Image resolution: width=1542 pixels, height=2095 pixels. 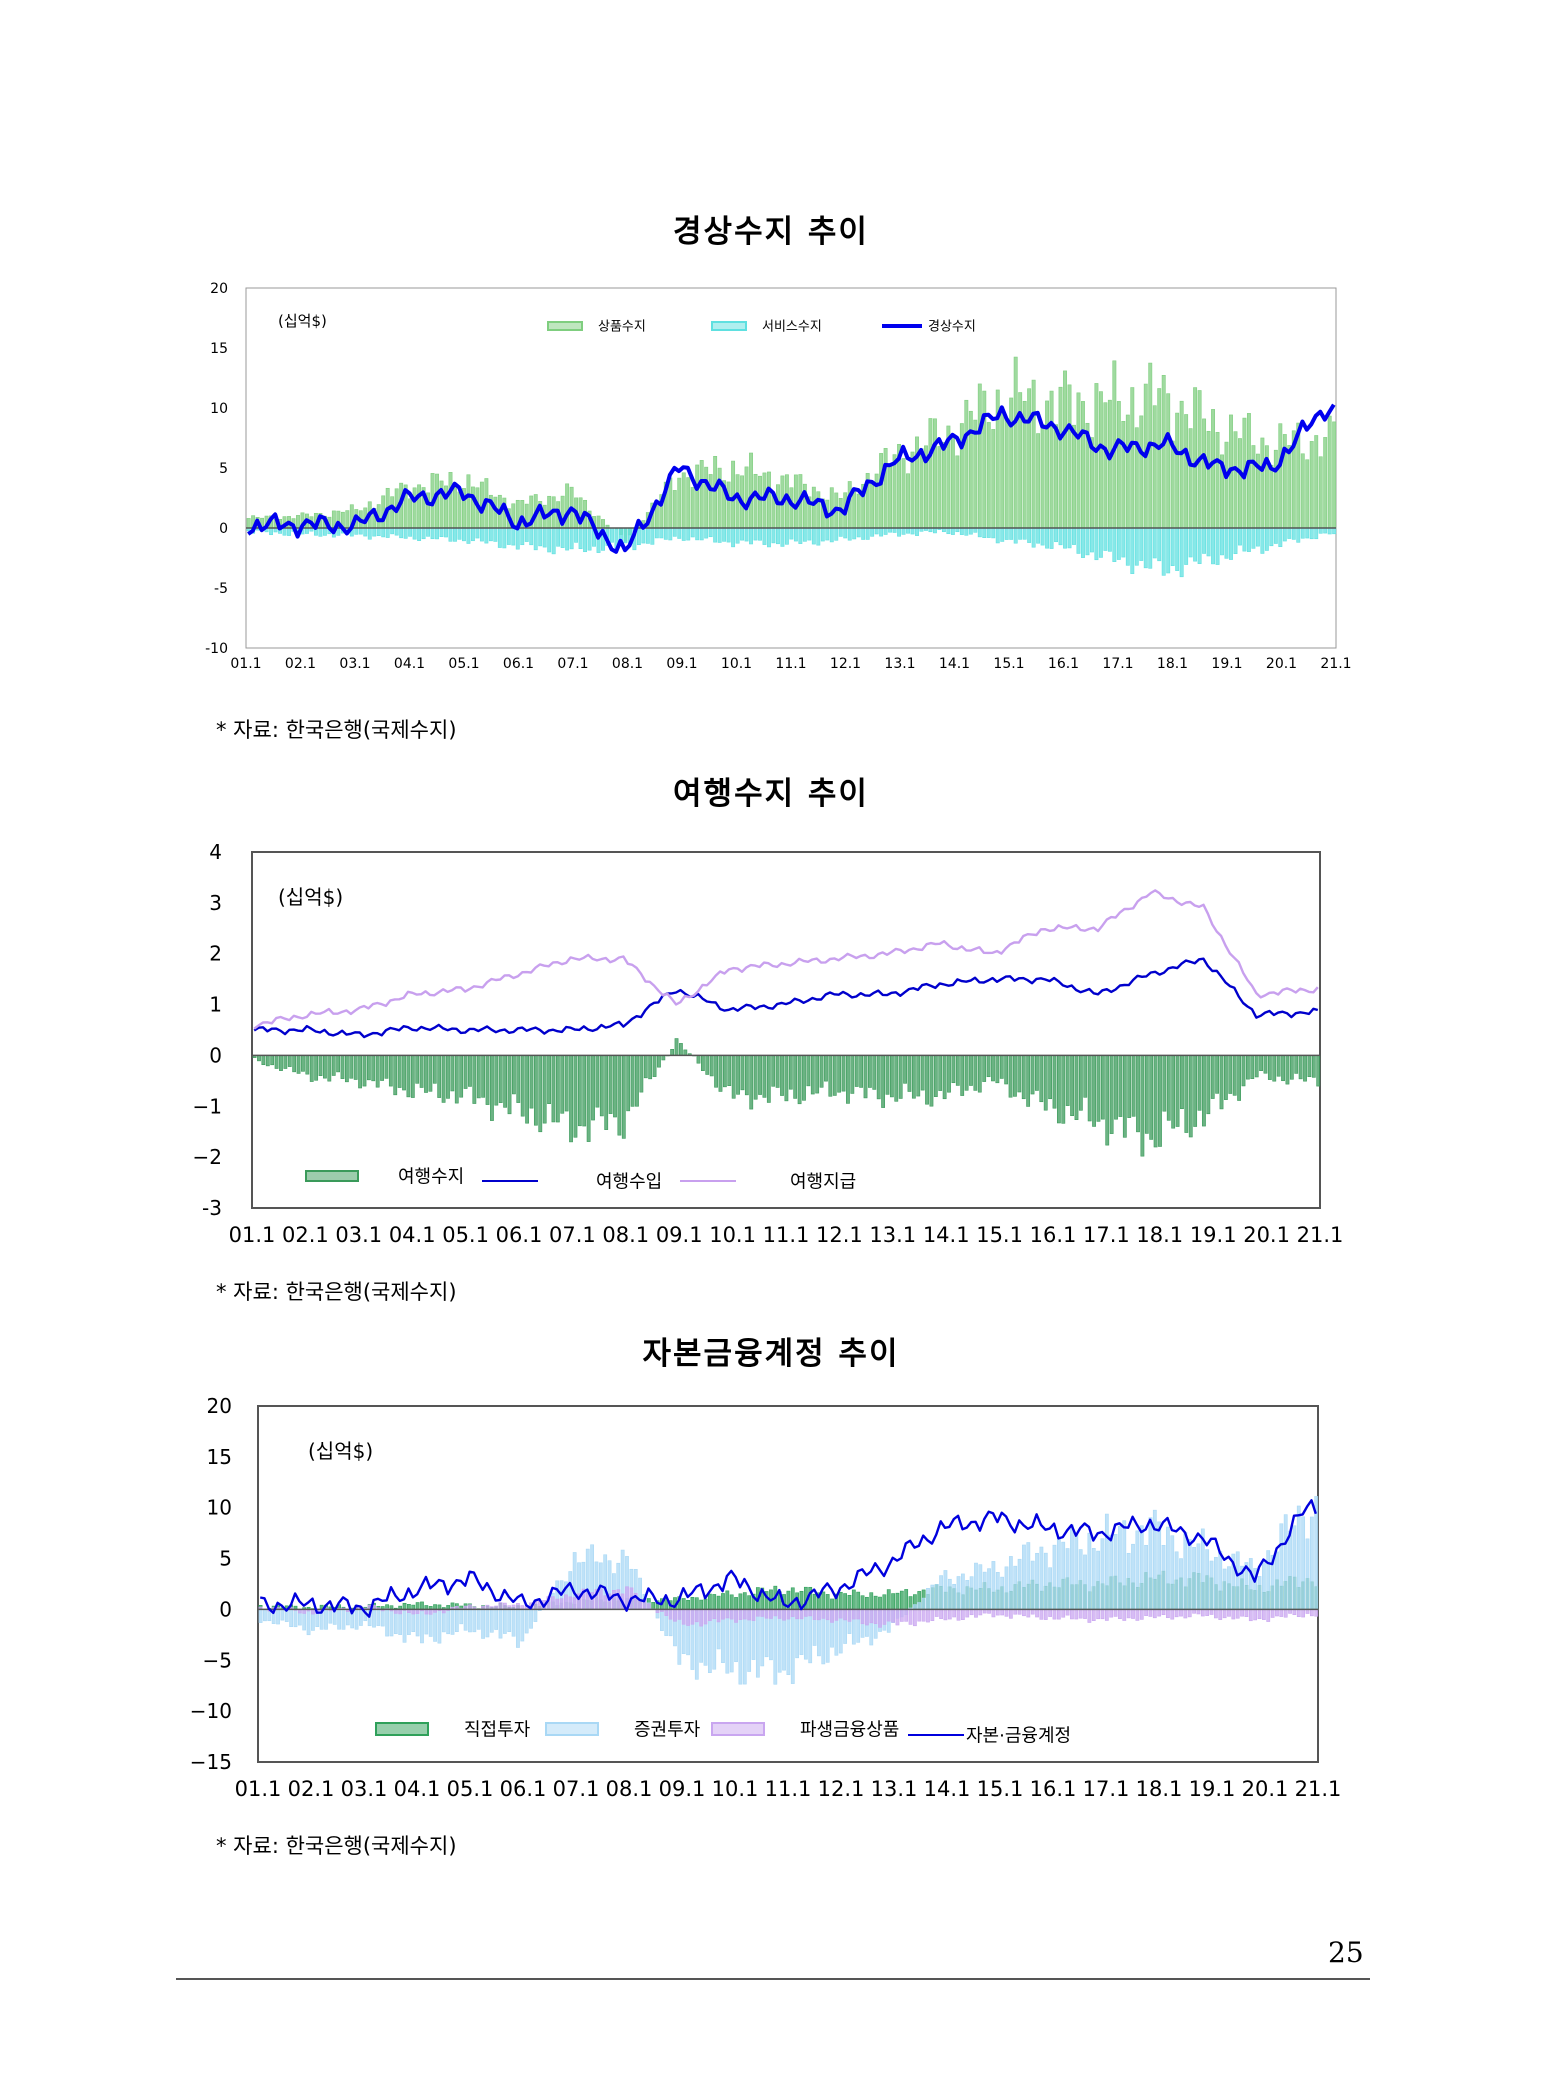 What do you see at coordinates (518, 664) in the screenshot?
I see `x-tick-label: 06.1` at bounding box center [518, 664].